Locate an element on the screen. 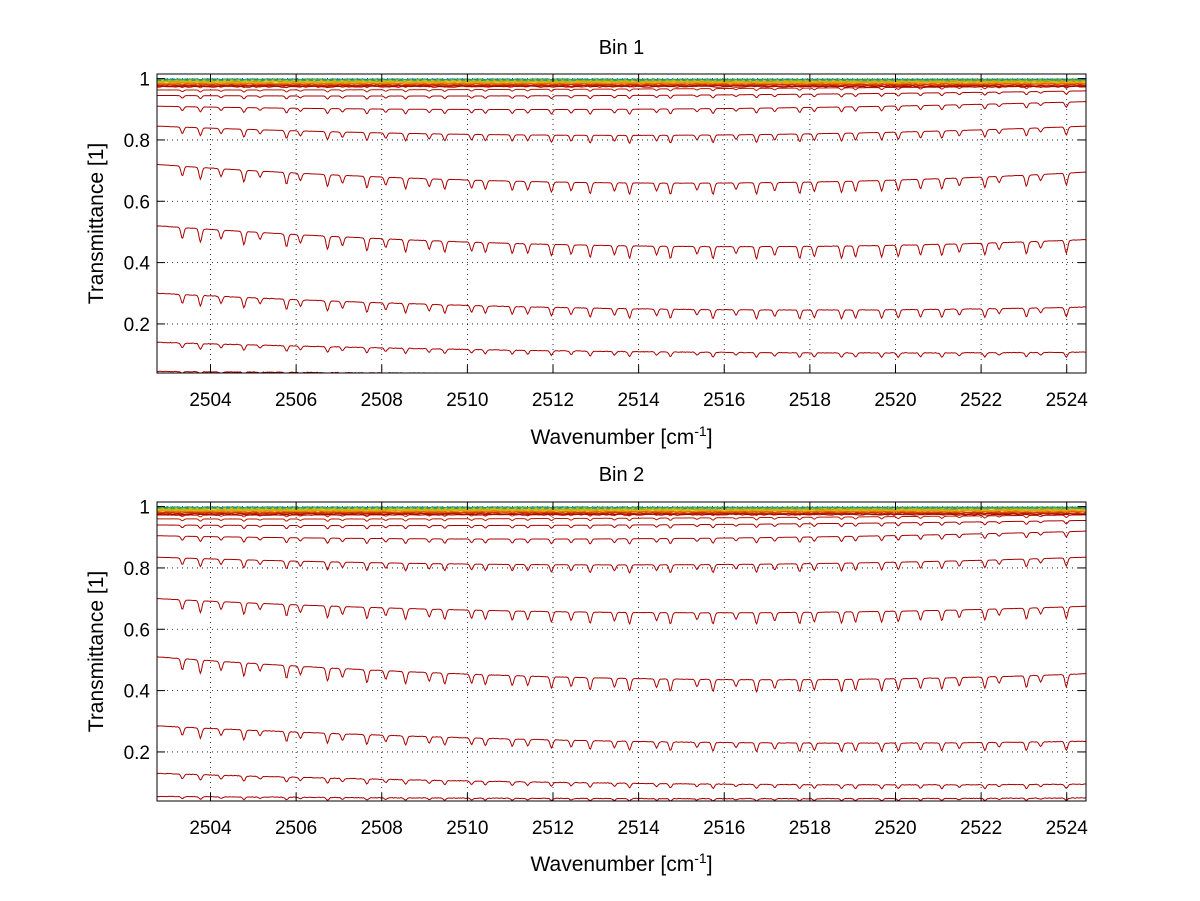 The height and width of the screenshot is (901, 1200). bin1-xtick-label: 2504 is located at coordinates (210, 400).